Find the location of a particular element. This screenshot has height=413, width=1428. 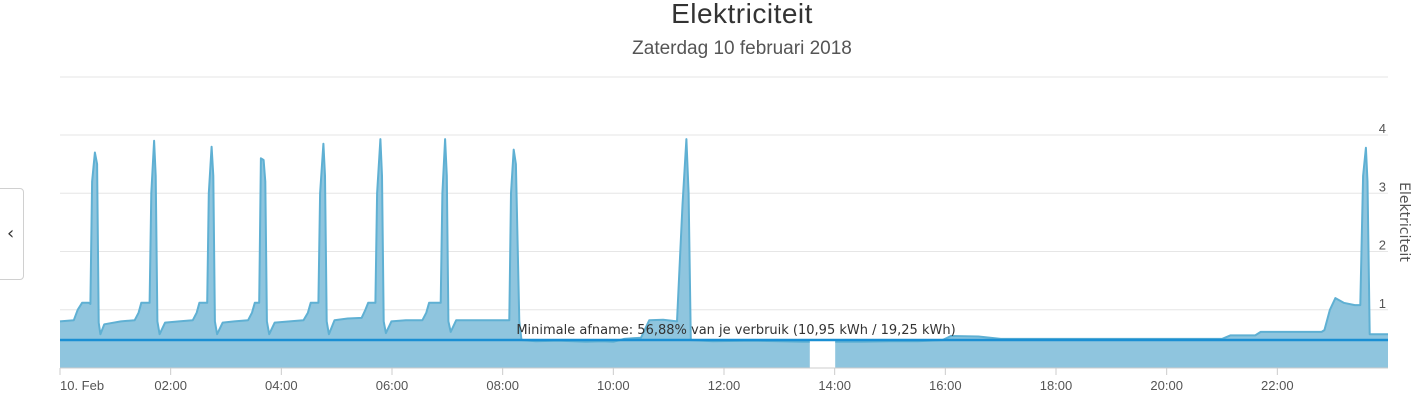

chart-subtitle: Zaterdag 10 februari 2018 is located at coordinates (742, 48).